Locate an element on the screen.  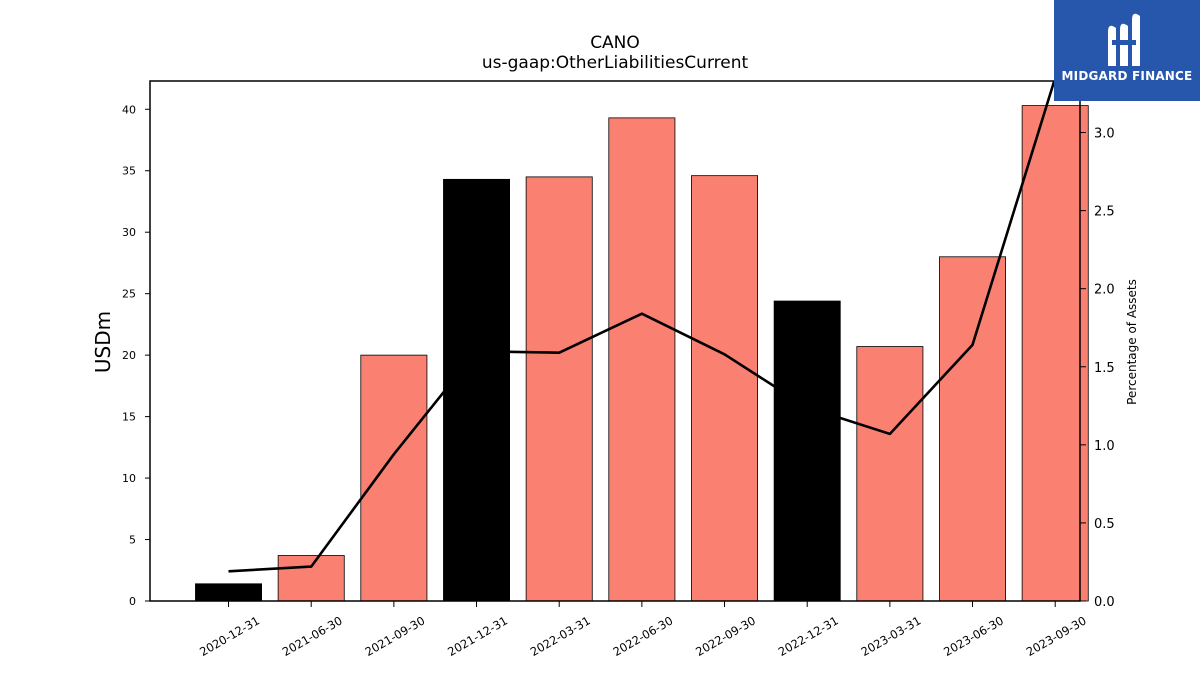
x-tick-label: 2021-06-30 is located at coordinates (312, 636).